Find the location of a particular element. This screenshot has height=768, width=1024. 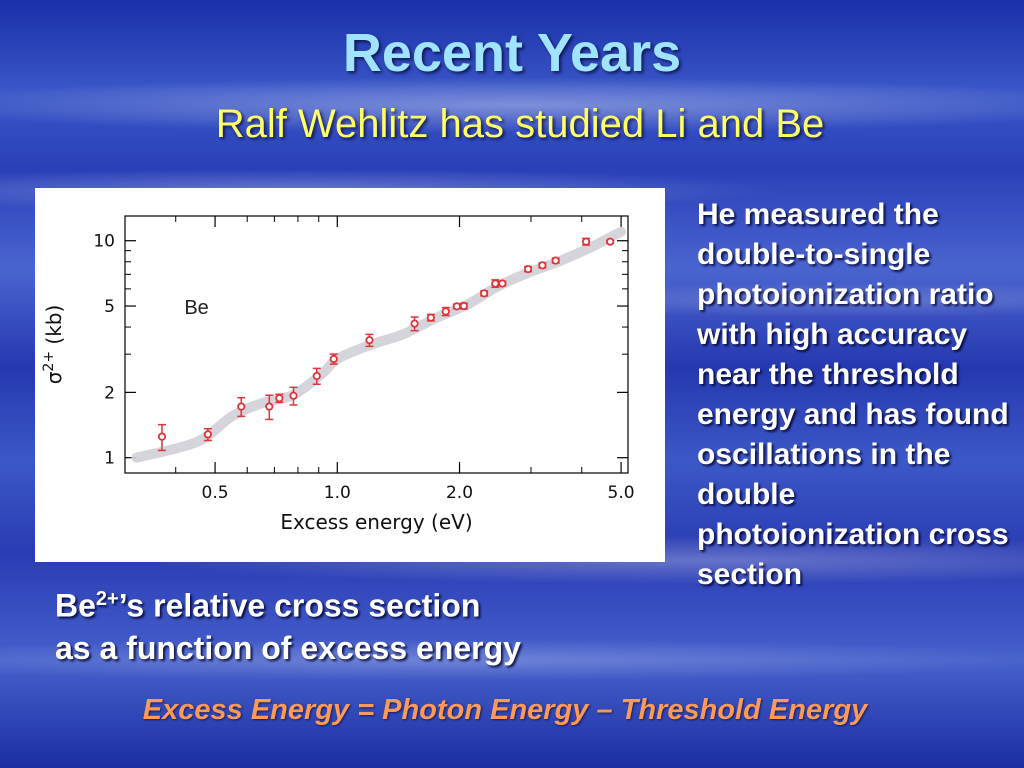

x-tick-label: 5.0 is located at coordinates (621, 493).